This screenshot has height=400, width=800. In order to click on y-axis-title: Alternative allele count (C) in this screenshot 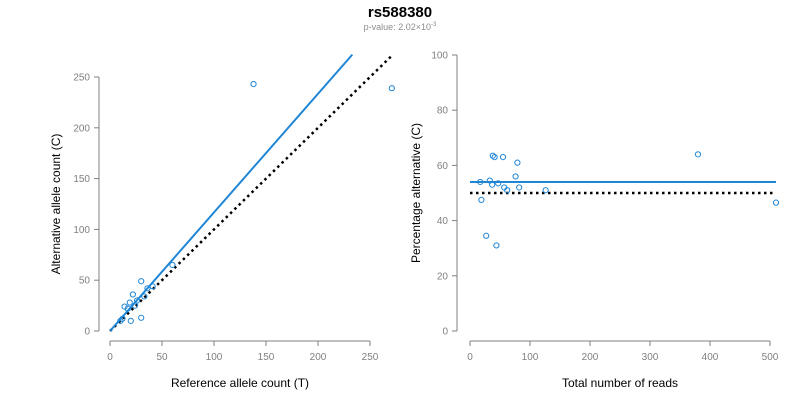, I will do `click(56, 204)`.